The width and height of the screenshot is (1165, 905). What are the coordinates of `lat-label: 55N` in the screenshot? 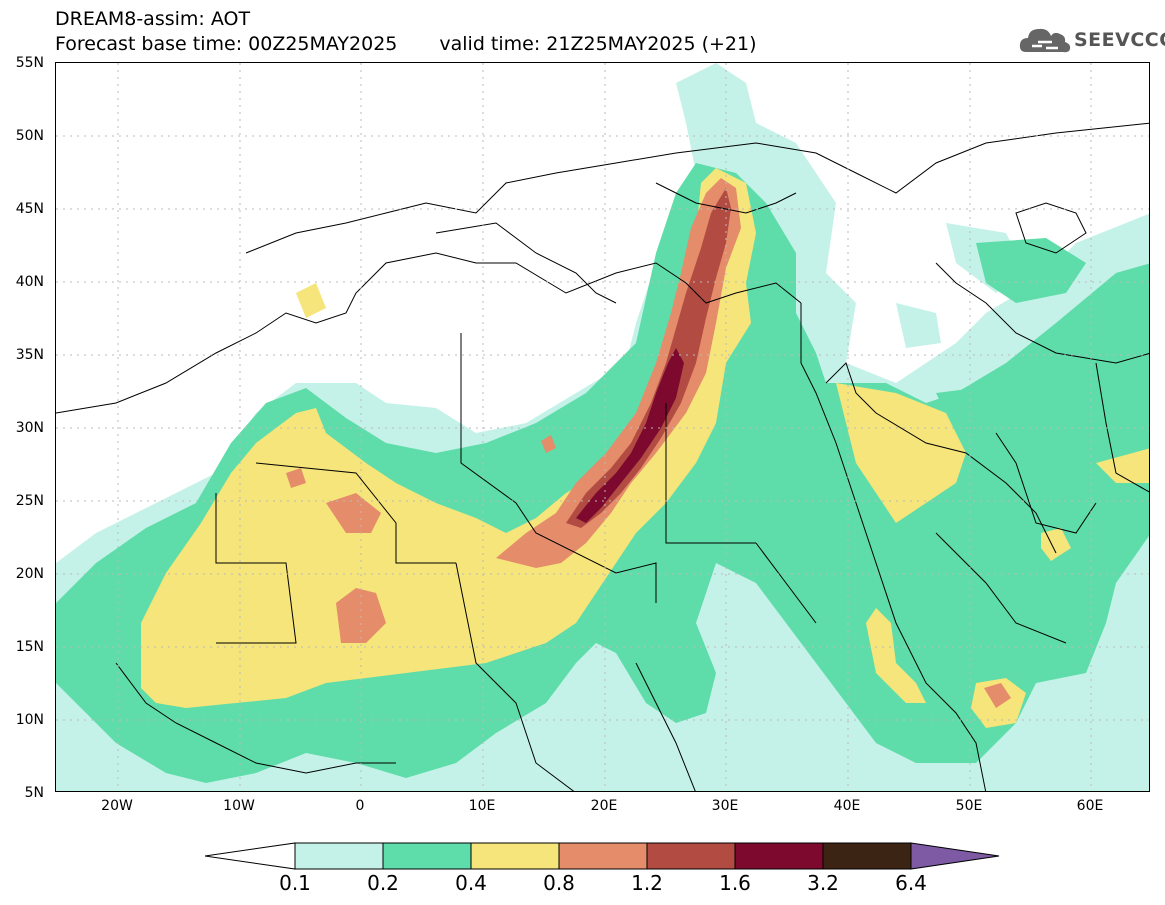 It's located at (29, 63).